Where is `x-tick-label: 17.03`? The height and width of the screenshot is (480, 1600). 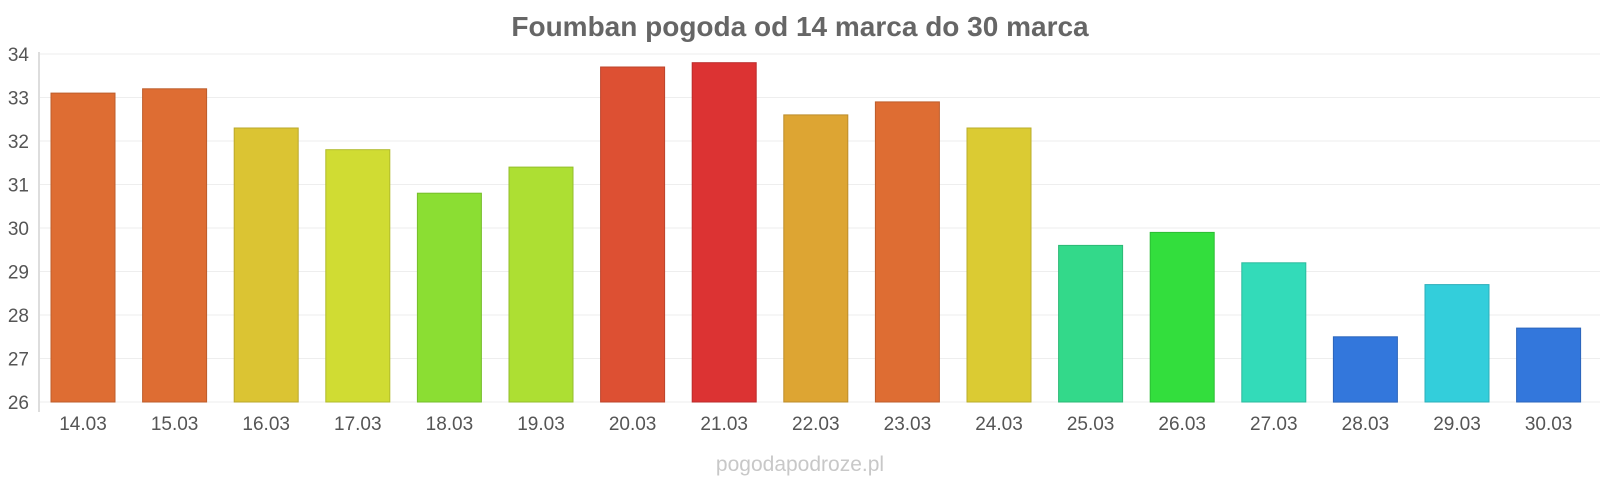
x-tick-label: 17.03 is located at coordinates (358, 424).